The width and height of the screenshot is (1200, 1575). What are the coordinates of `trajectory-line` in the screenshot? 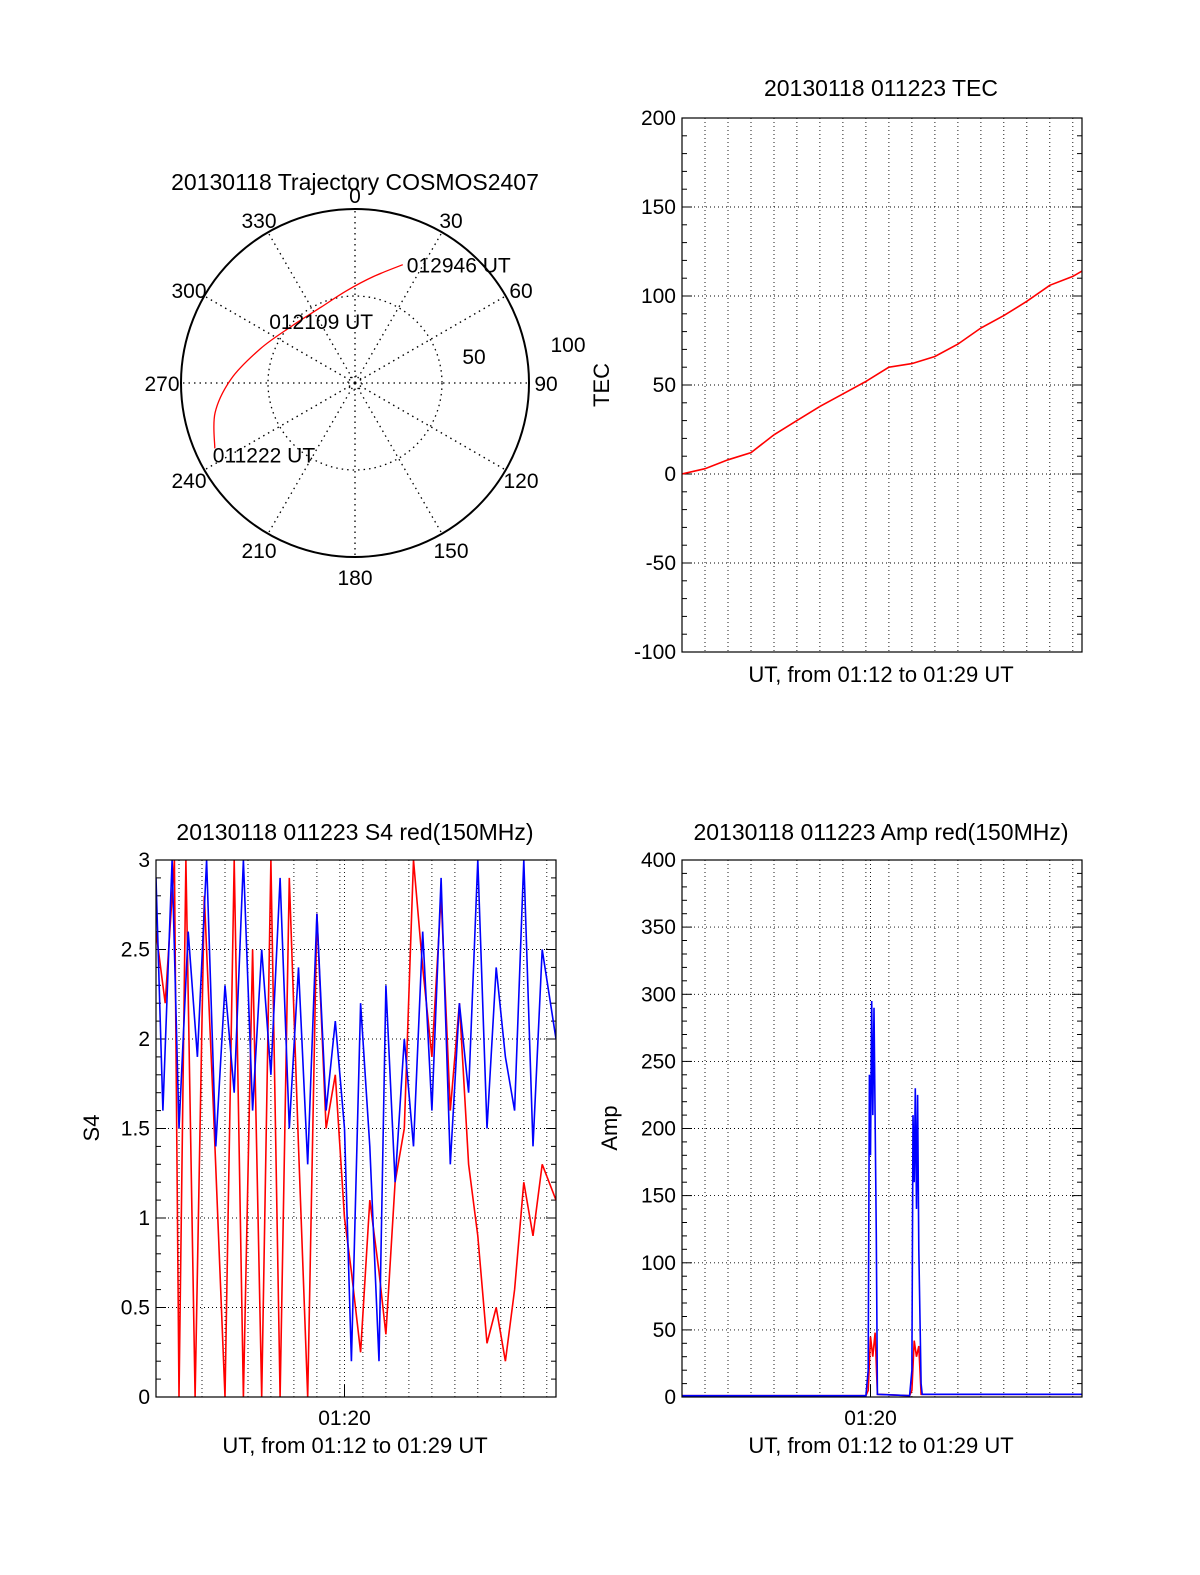 It's located at (308, 356).